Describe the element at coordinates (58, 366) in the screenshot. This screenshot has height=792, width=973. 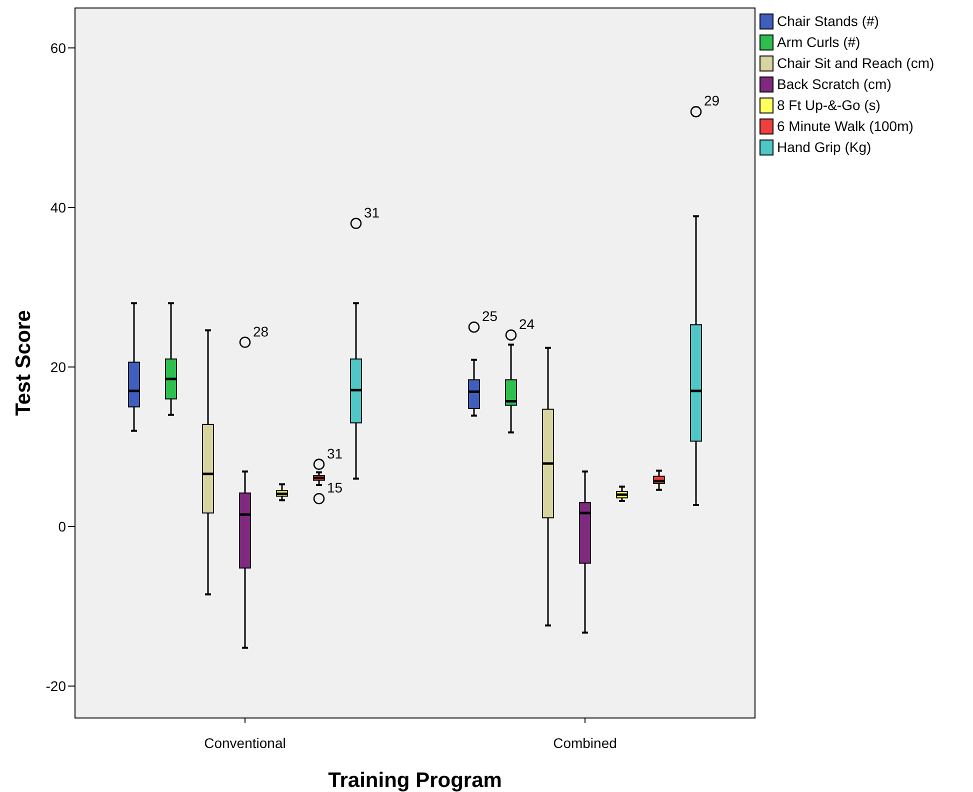
I see `y-tick-label: 20` at that location.